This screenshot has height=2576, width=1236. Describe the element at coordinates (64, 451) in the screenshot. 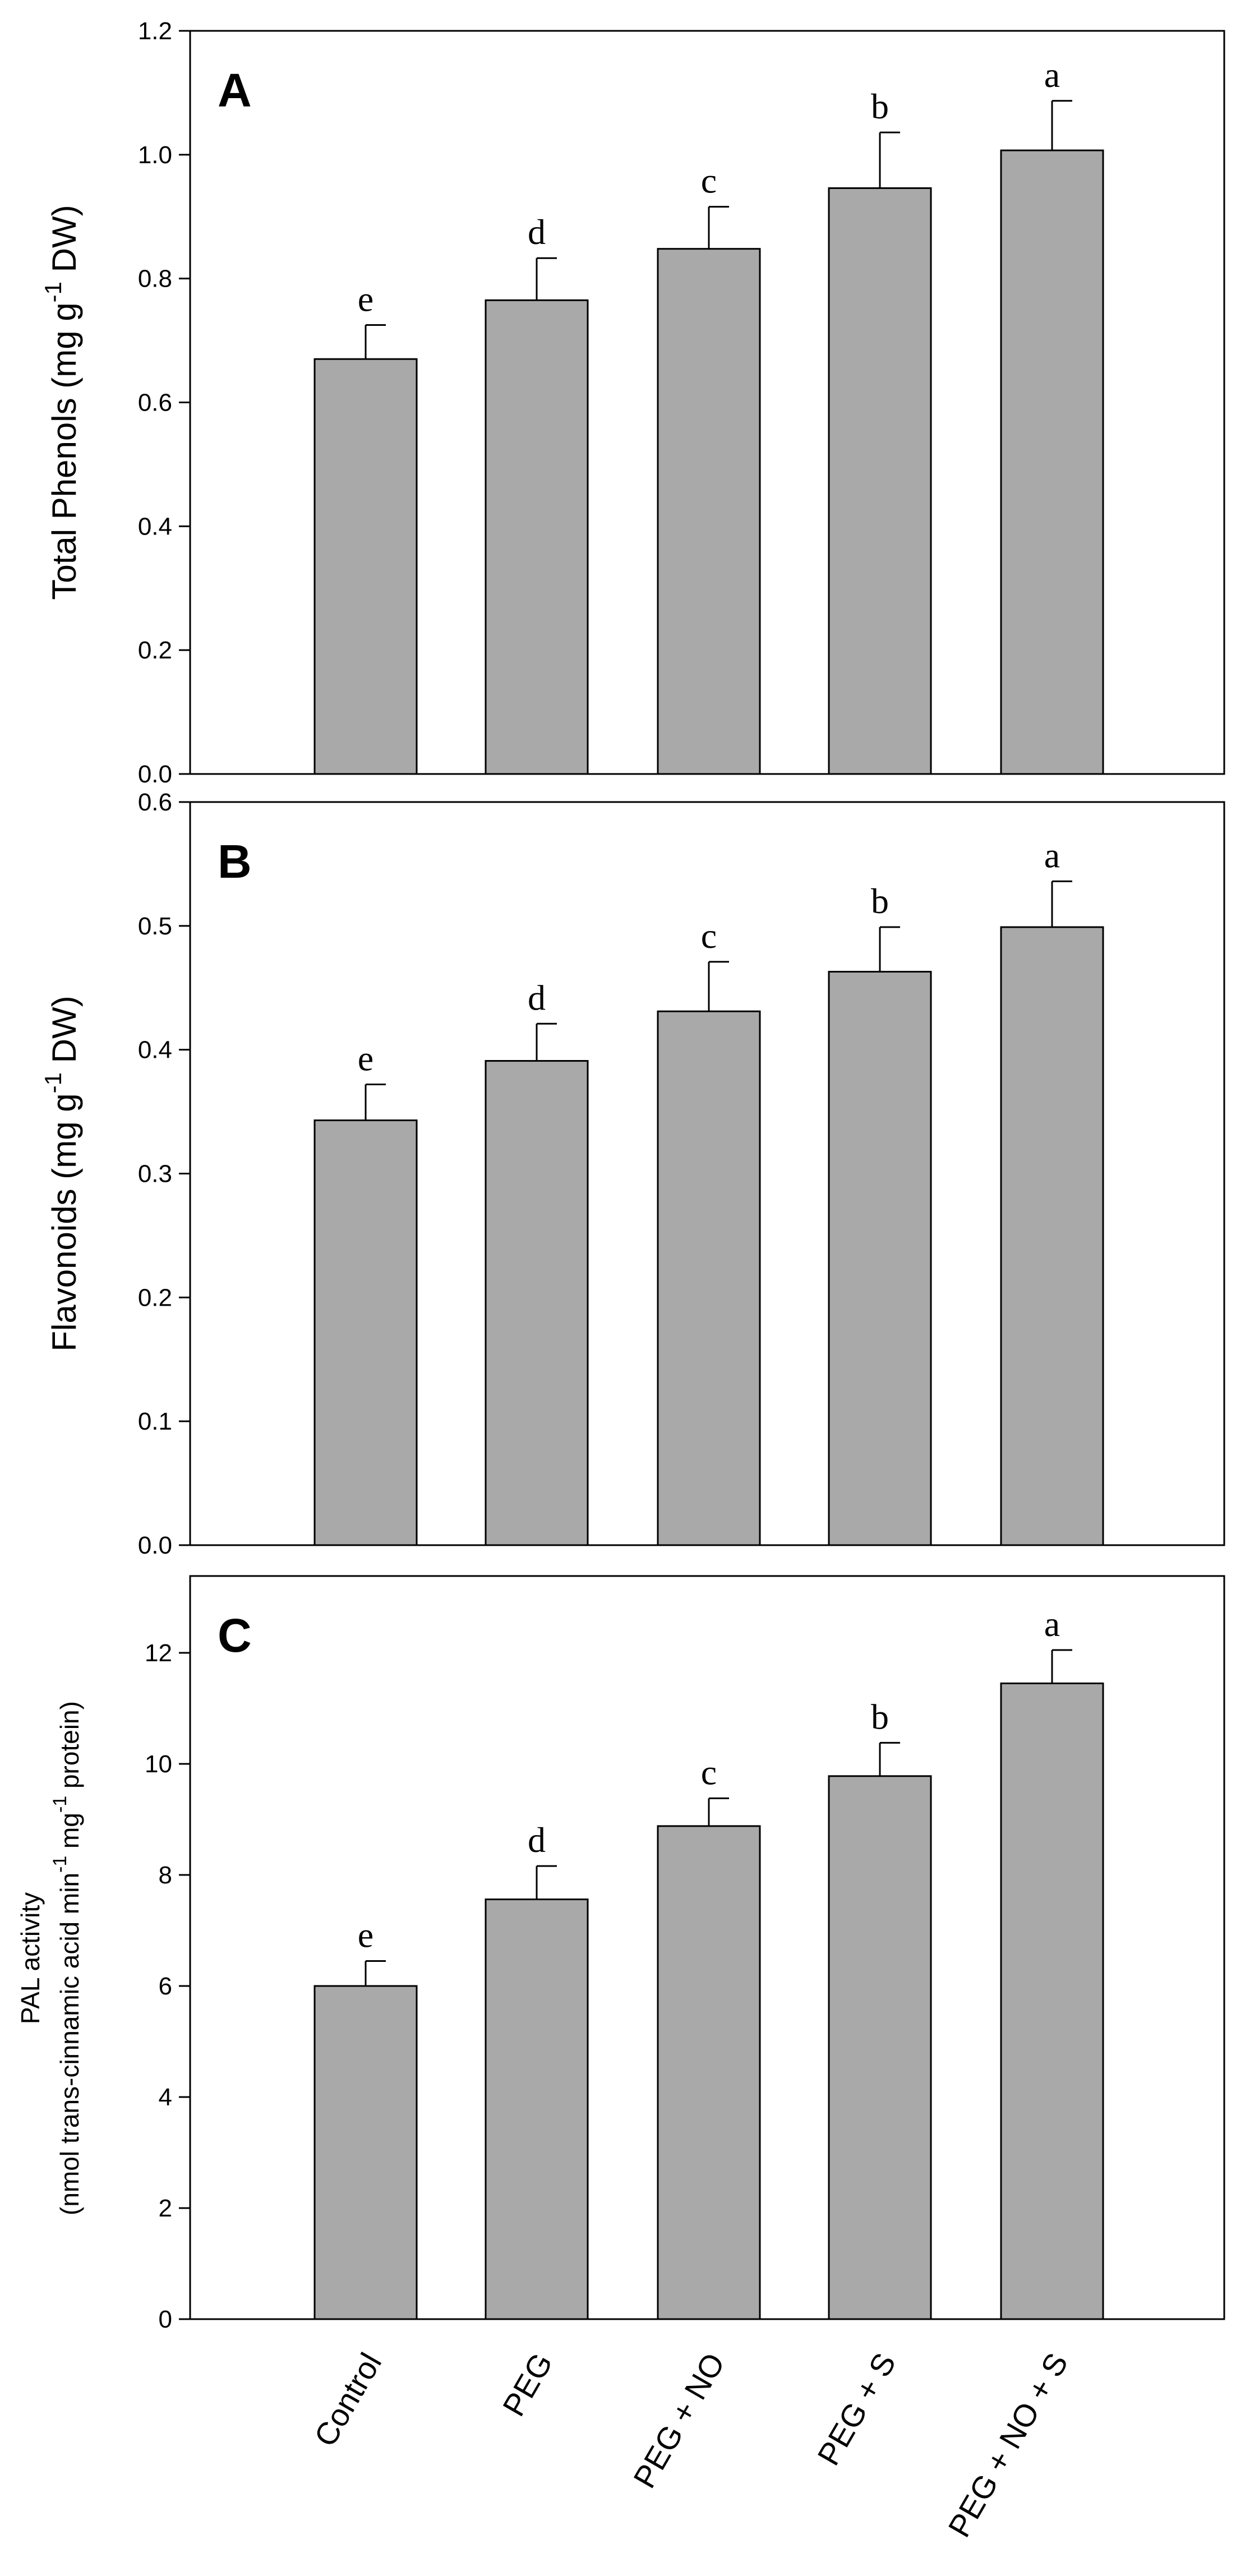

I see `y-axis-title-text: Total Phenols (mg g` at that location.